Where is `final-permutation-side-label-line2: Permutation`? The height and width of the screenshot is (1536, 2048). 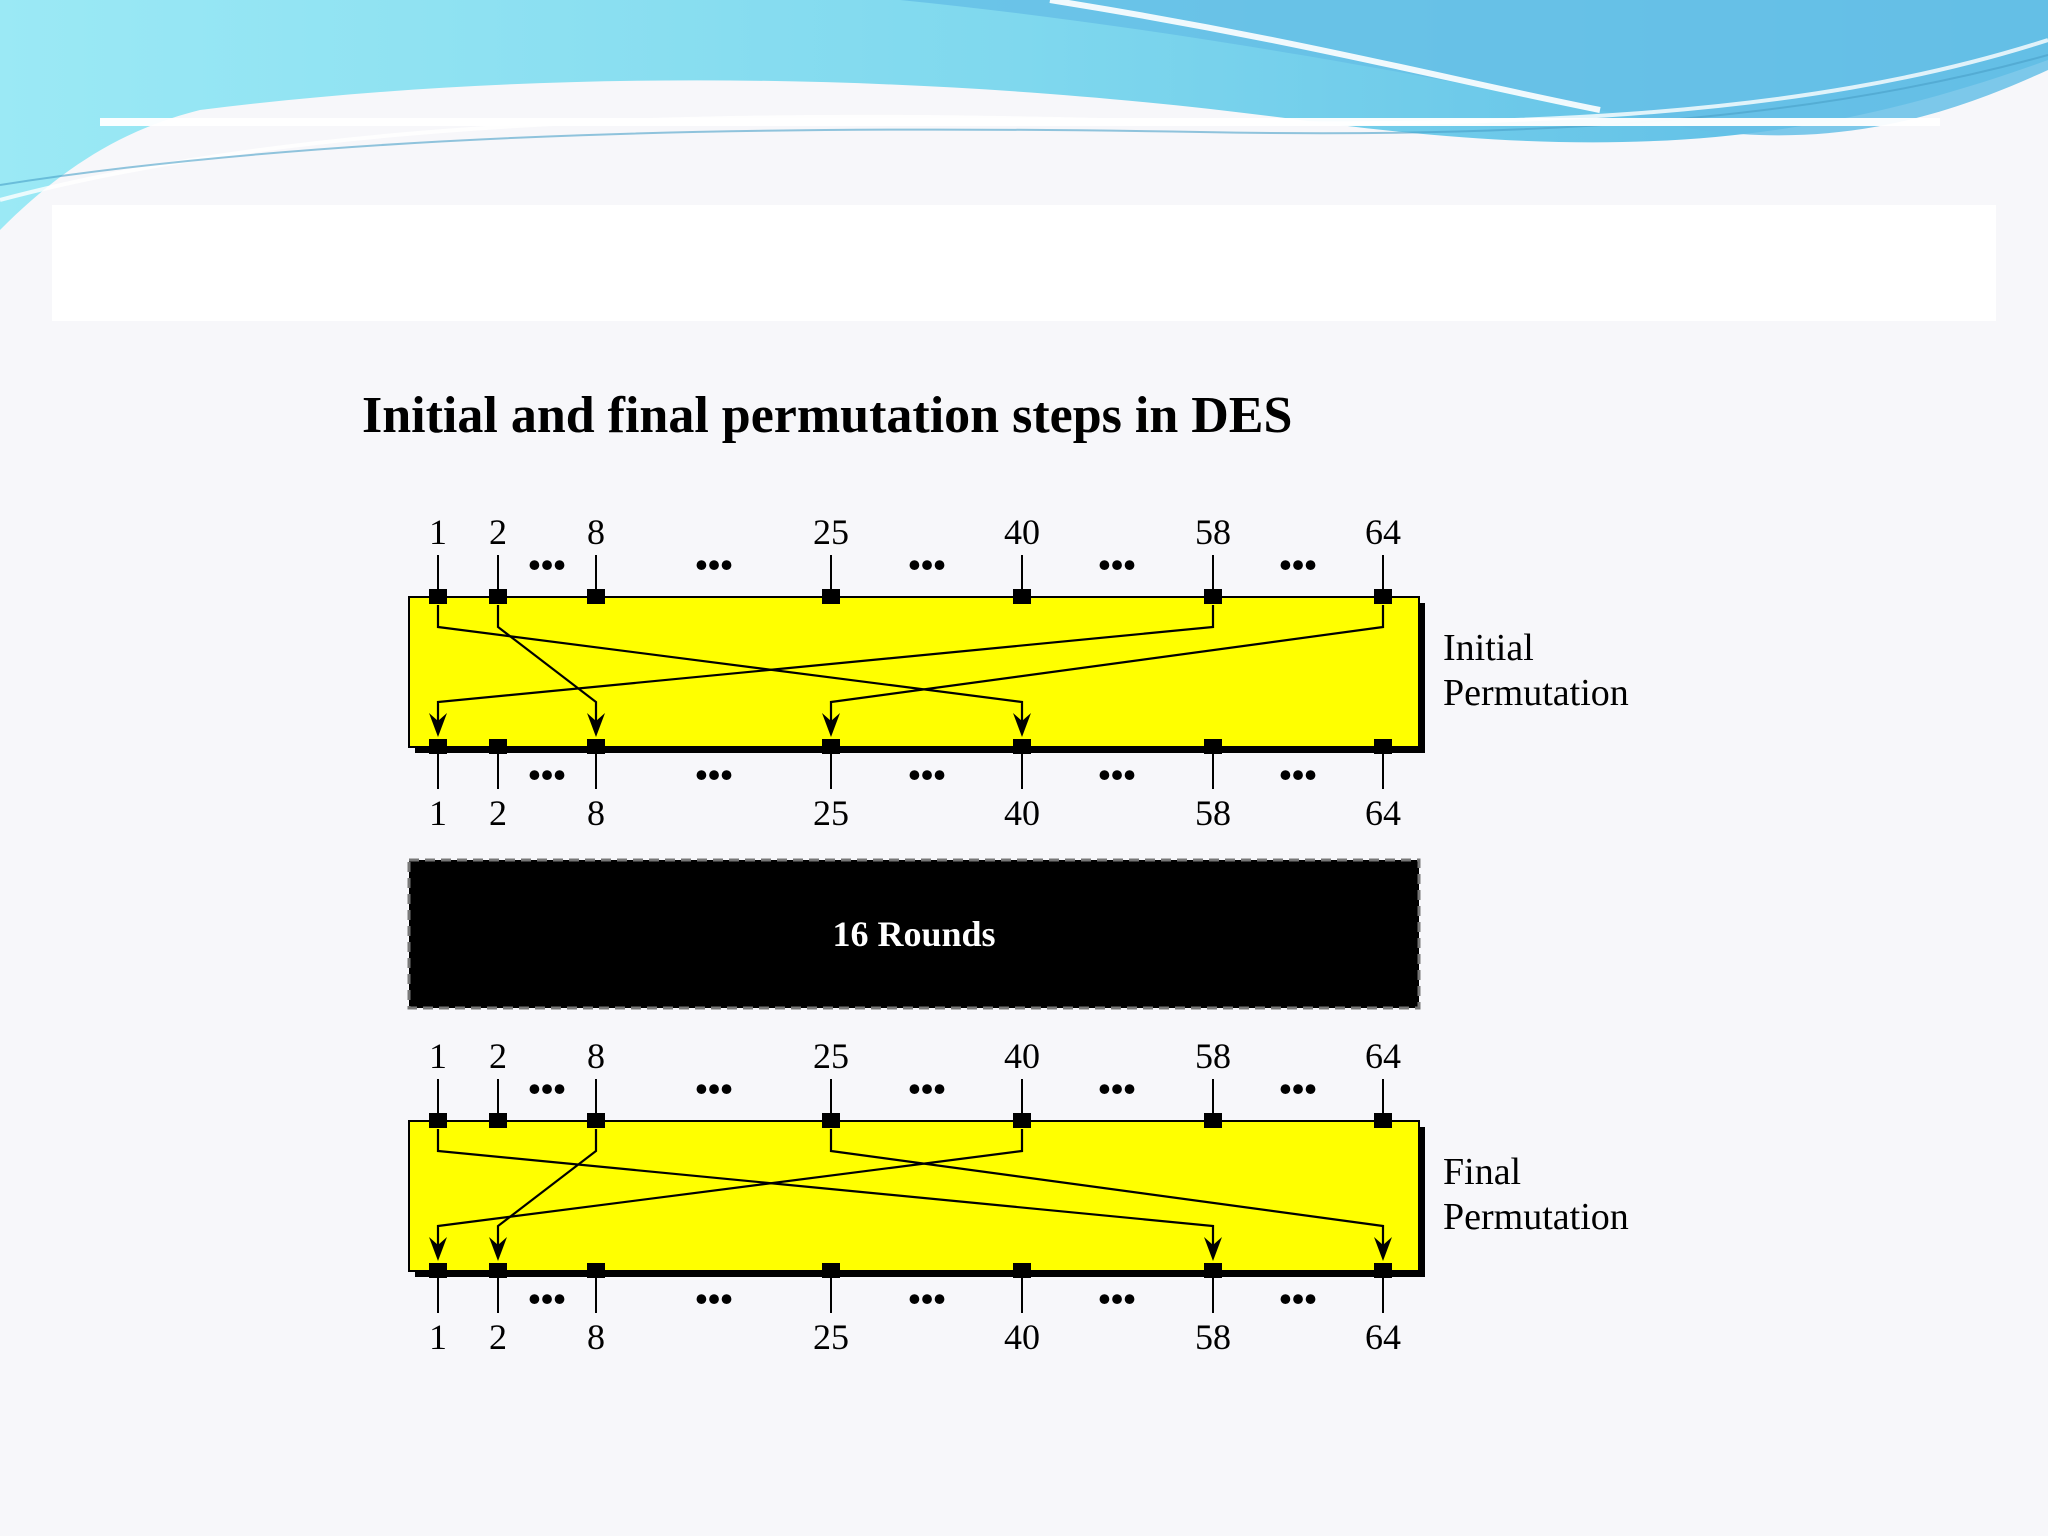 final-permutation-side-label-line2: Permutation is located at coordinates (1536, 1217).